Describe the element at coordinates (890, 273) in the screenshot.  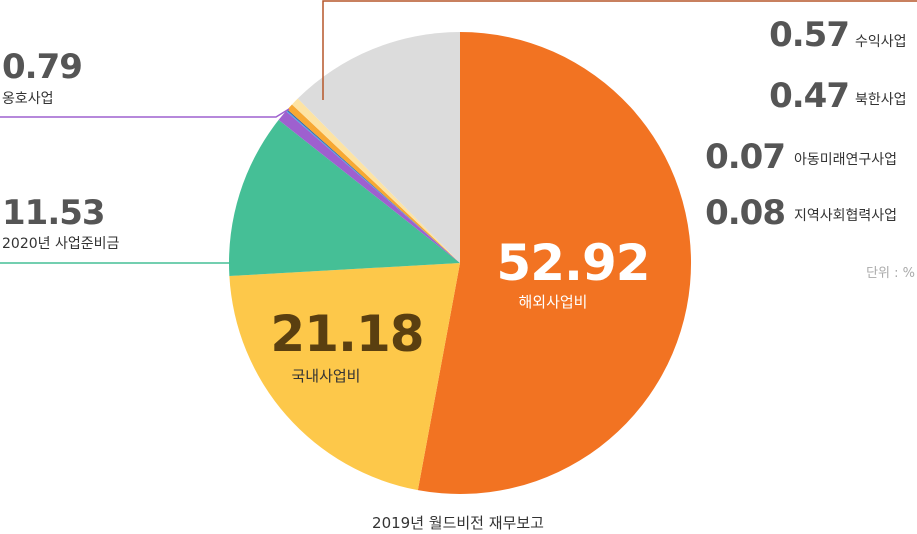
I see `unit-note: 단위 : %` at that location.